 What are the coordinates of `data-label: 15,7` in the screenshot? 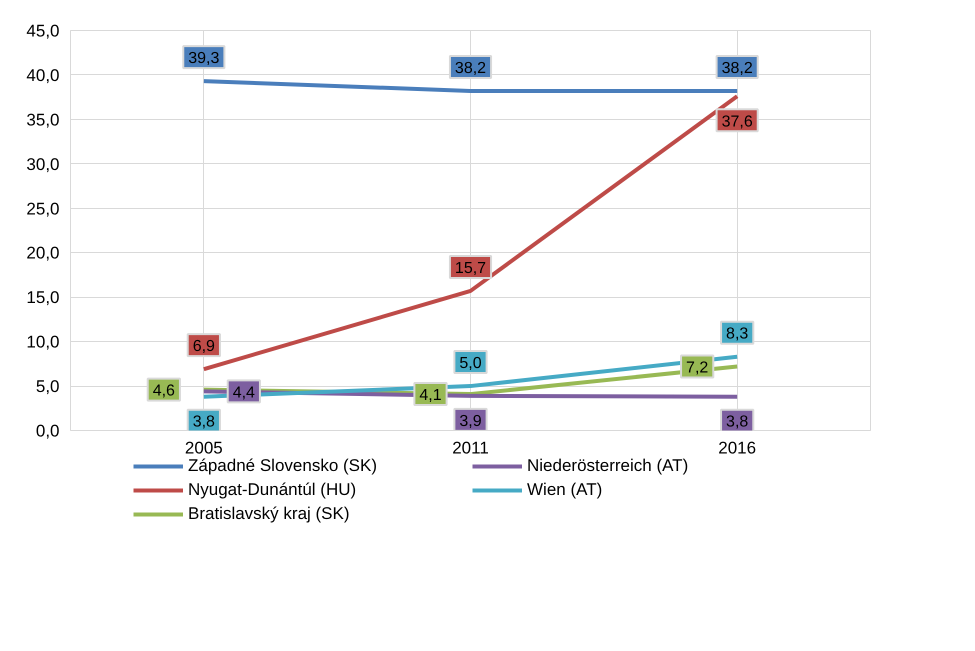 It's located at (470, 268).